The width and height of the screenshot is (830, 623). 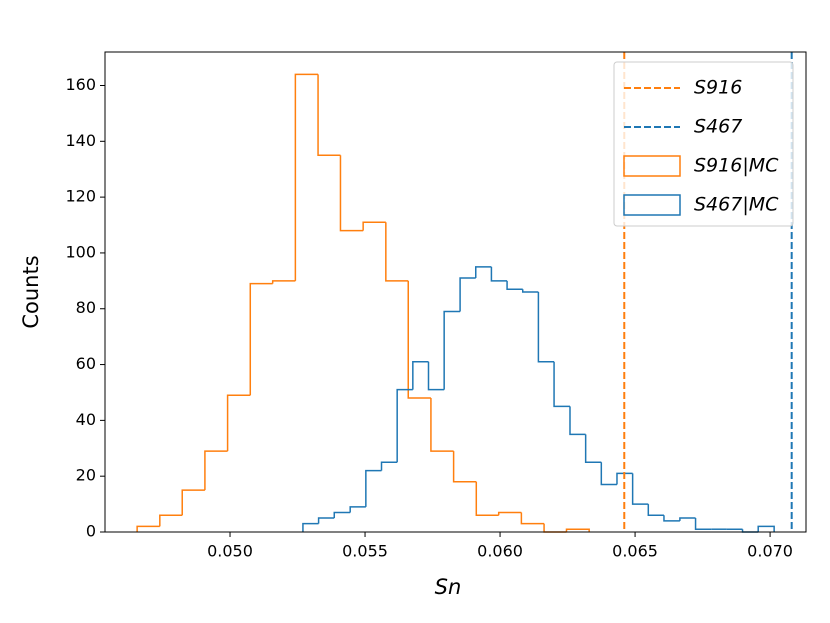 I want to click on y-tick-label: 160, so click(x=80, y=84).